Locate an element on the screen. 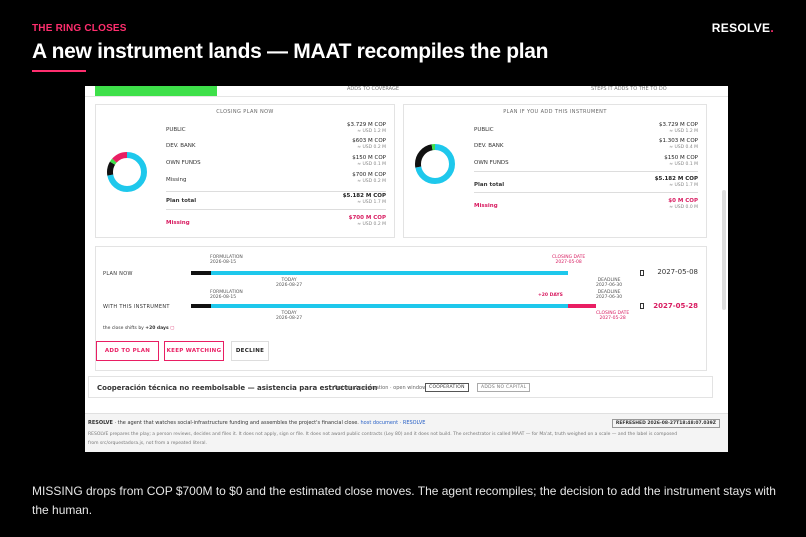  donut-slice-missing is located at coordinates (127, 172).